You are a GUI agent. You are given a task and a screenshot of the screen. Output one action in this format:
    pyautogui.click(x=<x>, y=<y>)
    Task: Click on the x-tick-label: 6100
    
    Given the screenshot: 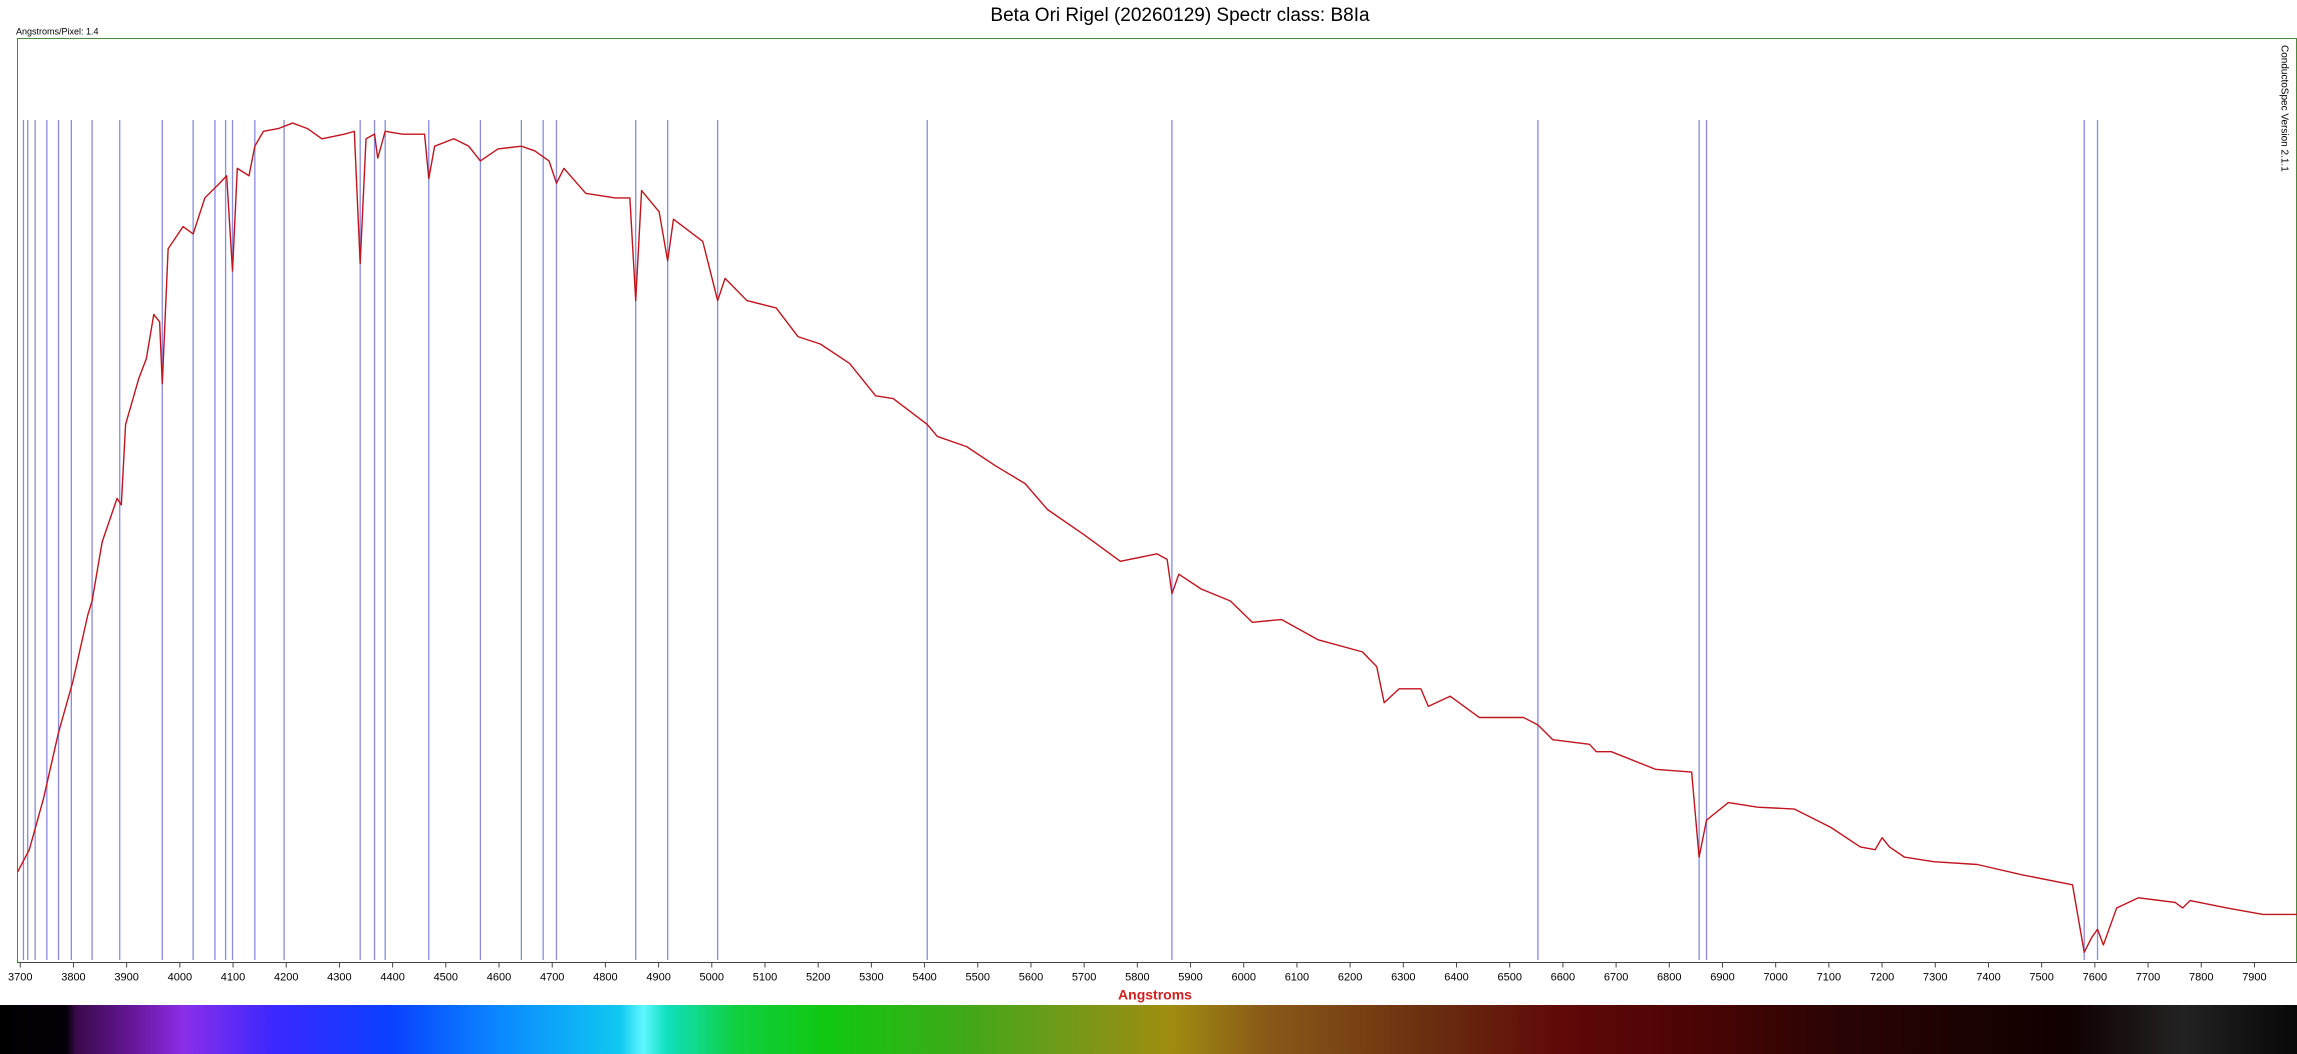 What is the action you would take?
    pyautogui.click(x=1297, y=977)
    